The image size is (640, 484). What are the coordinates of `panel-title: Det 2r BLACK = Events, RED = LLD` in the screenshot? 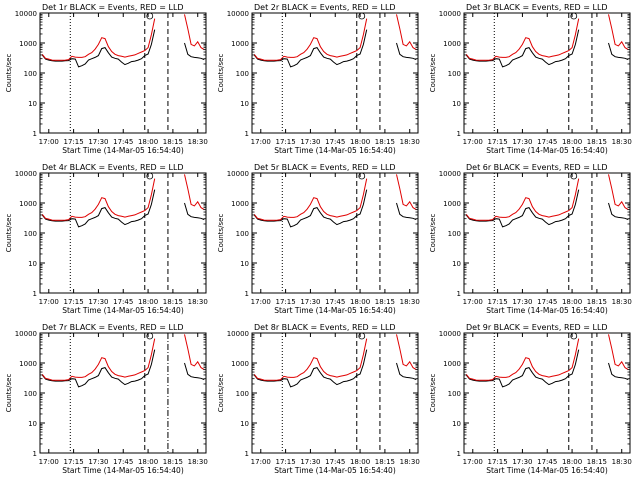 It's located at (325, 7).